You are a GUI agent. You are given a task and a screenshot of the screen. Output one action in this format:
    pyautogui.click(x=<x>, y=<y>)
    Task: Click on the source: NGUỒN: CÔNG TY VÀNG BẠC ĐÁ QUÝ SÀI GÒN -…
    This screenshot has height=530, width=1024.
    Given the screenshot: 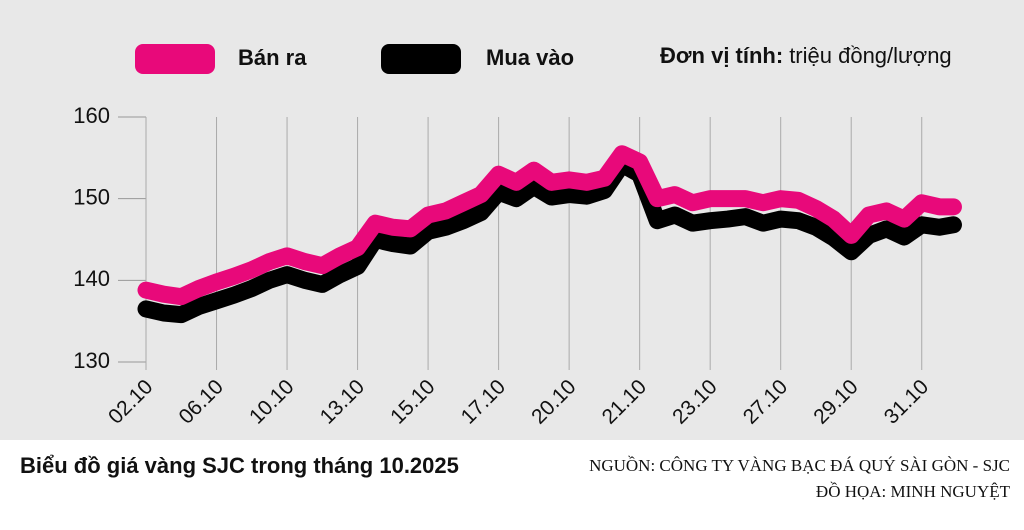 What is the action you would take?
    pyautogui.click(x=799, y=465)
    